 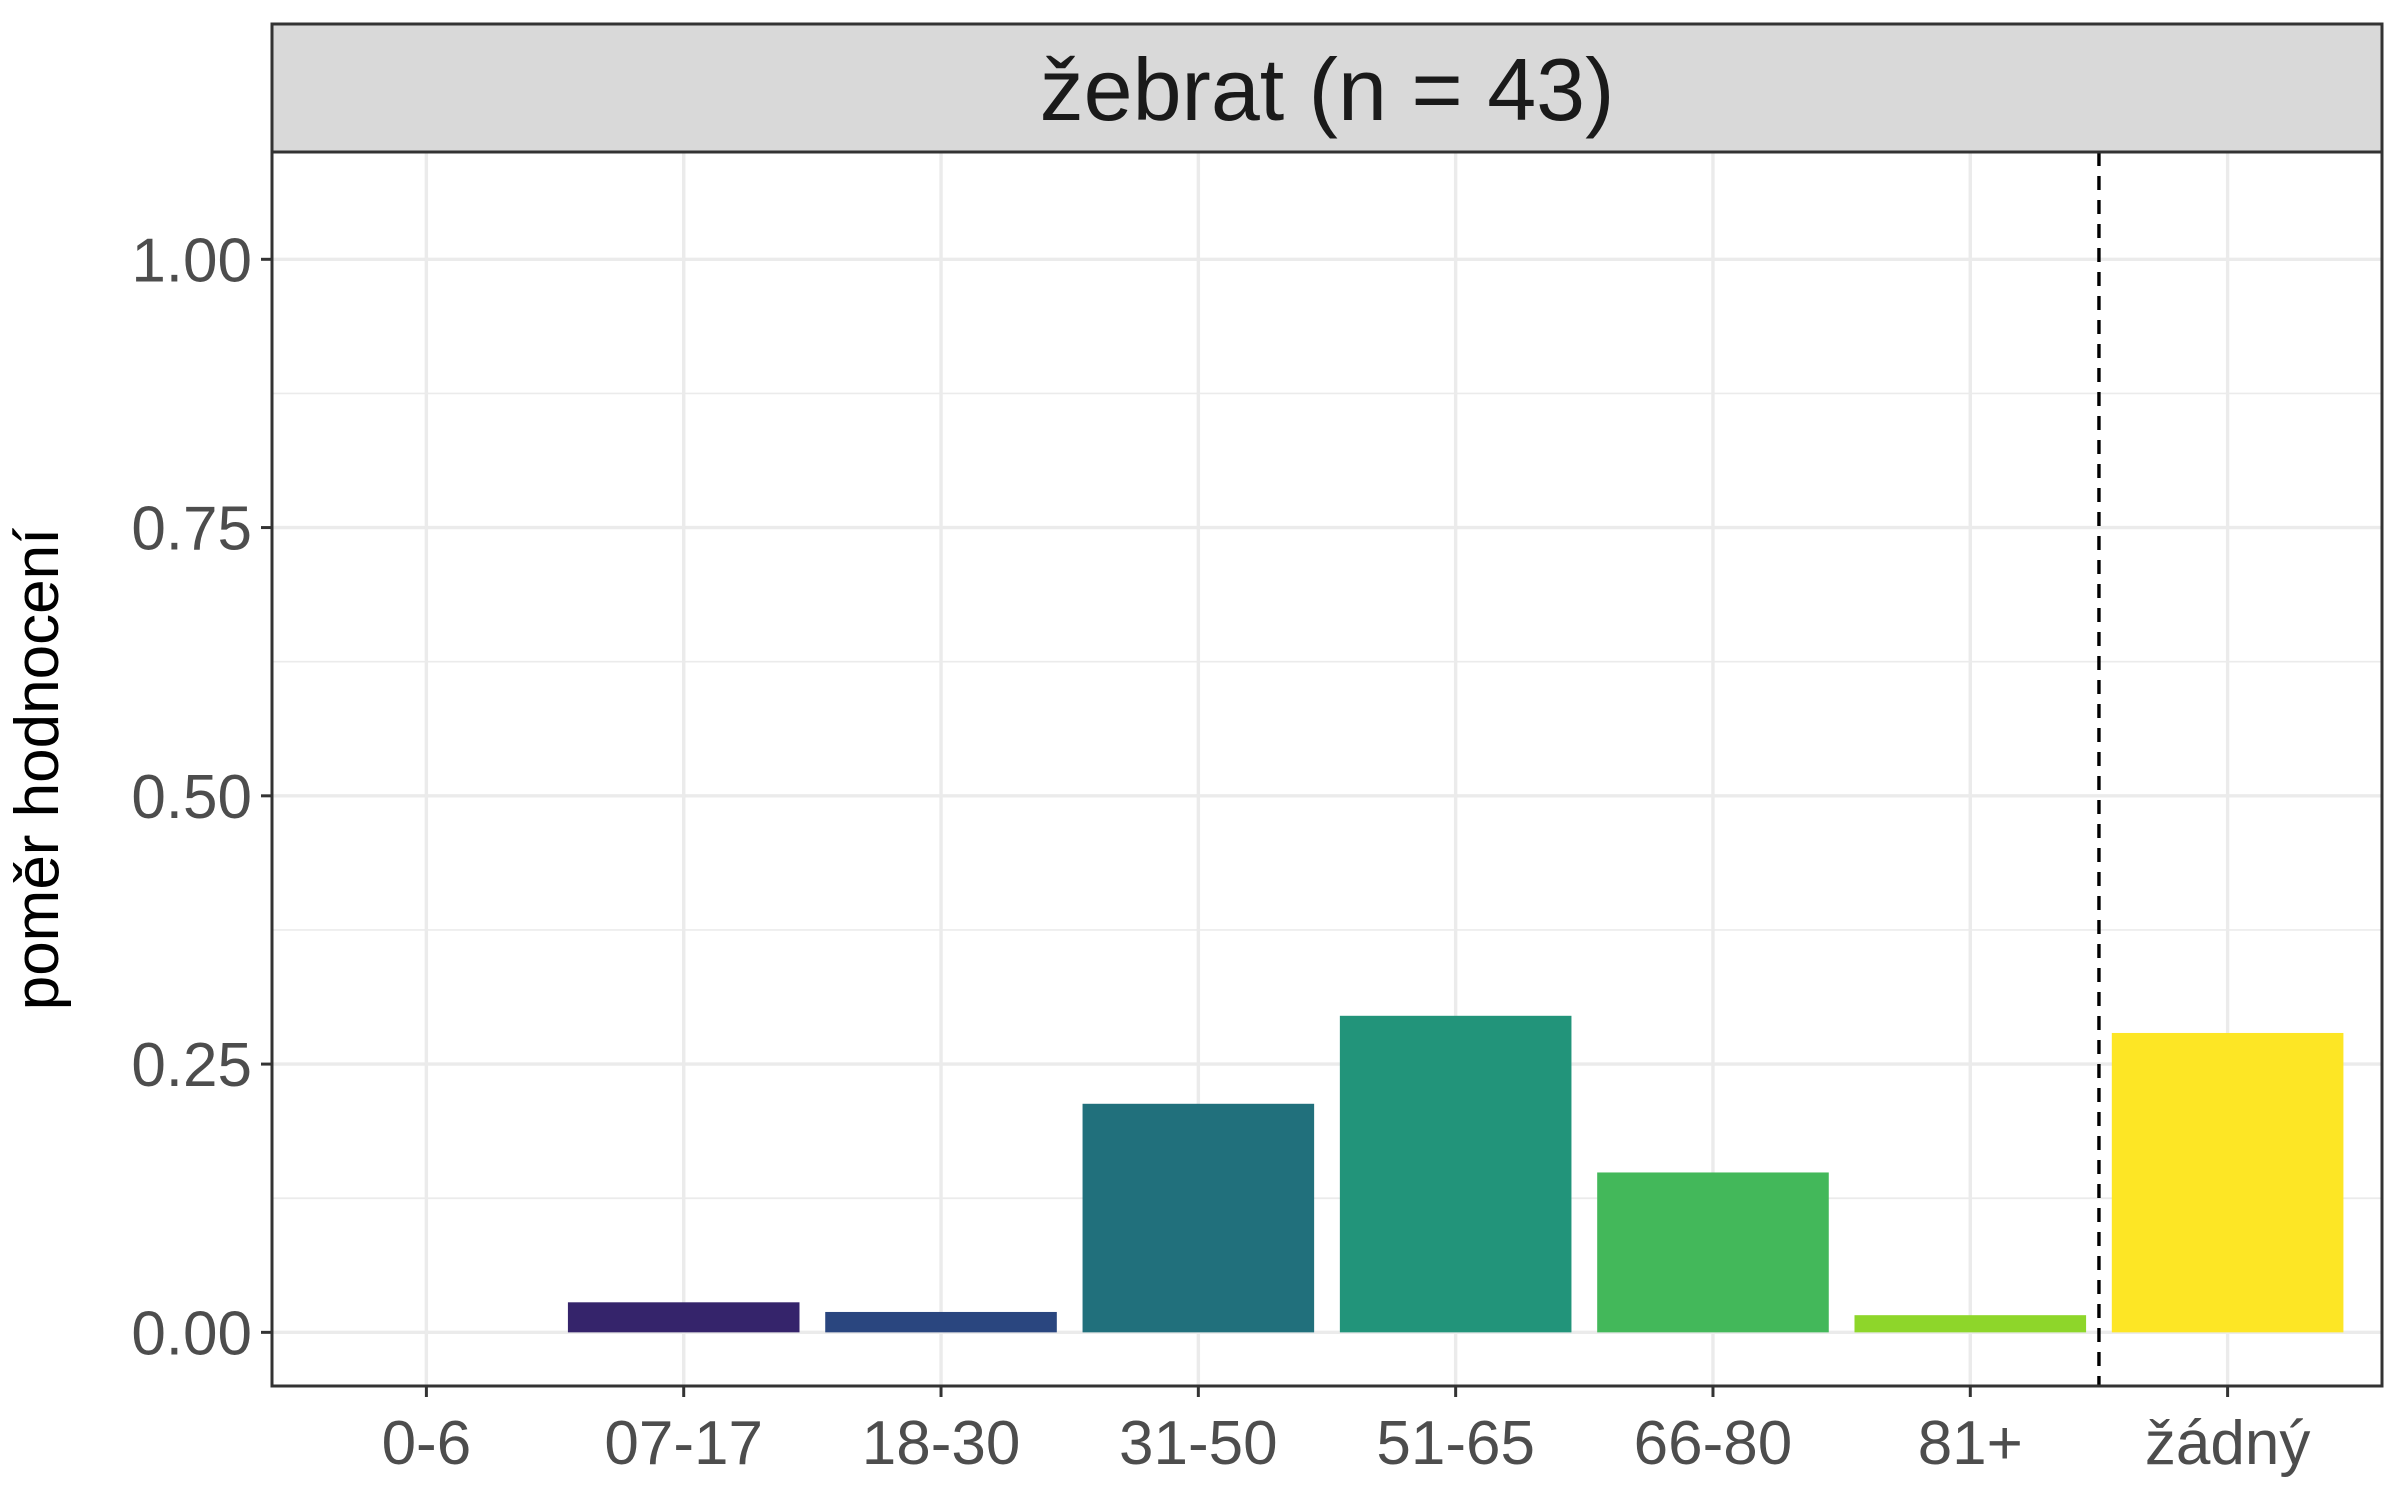 What do you see at coordinates (191, 1333) in the screenshot?
I see `y-tick-label: 0.00` at bounding box center [191, 1333].